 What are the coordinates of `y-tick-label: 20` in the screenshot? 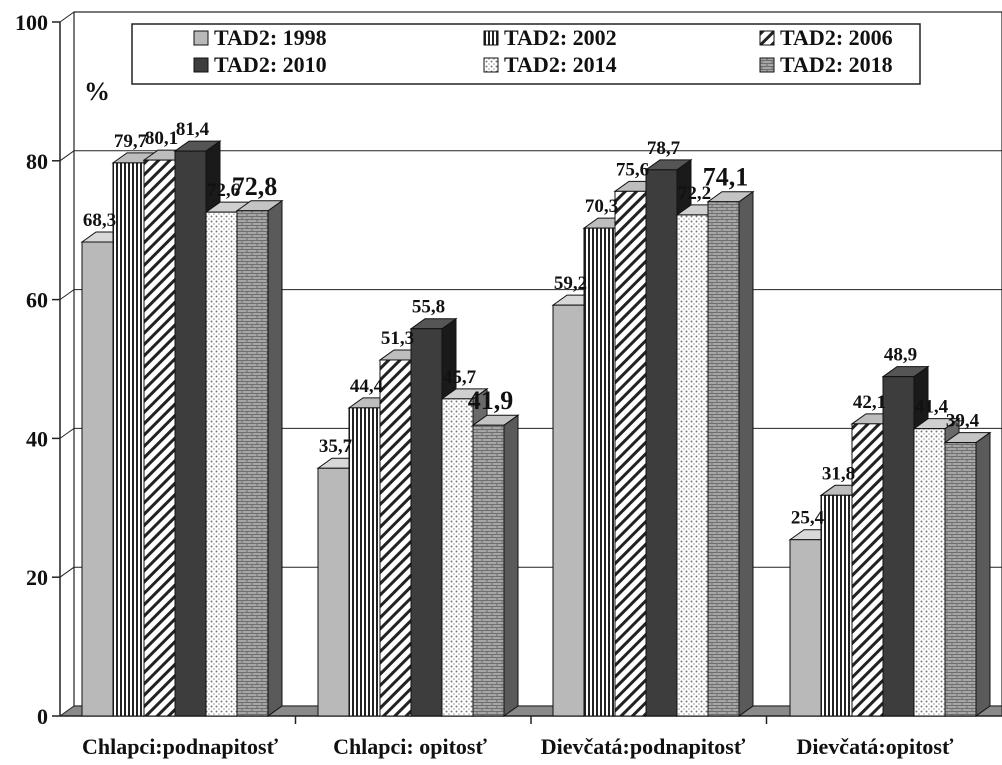 It's located at (37, 577).